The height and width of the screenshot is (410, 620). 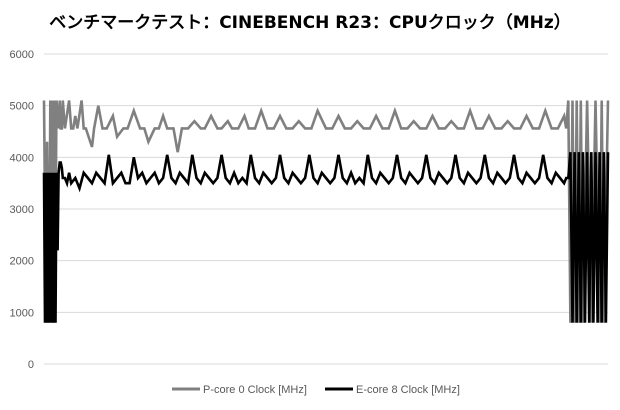 I want to click on y-tick-label: 1000, so click(x=22, y=313).